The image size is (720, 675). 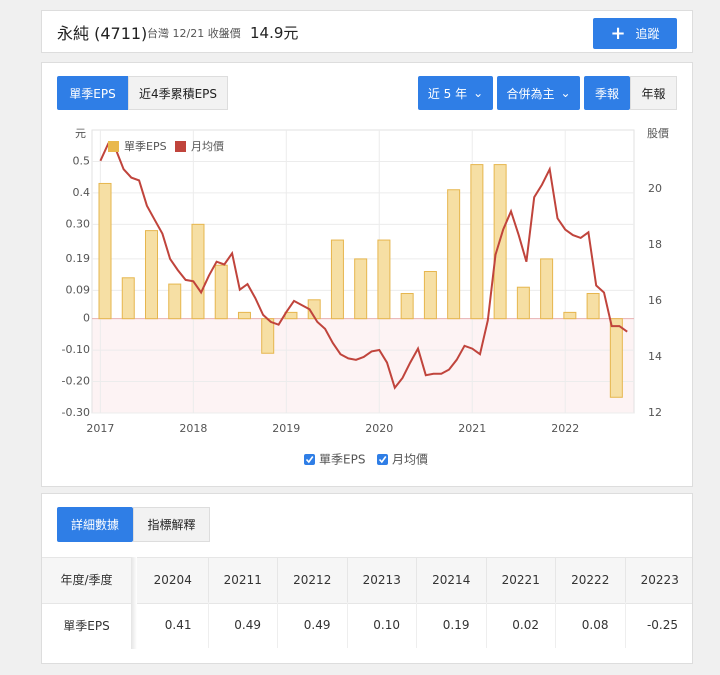 What do you see at coordinates (658, 133) in the screenshot?
I see `y2-axis-label: 股價` at bounding box center [658, 133].